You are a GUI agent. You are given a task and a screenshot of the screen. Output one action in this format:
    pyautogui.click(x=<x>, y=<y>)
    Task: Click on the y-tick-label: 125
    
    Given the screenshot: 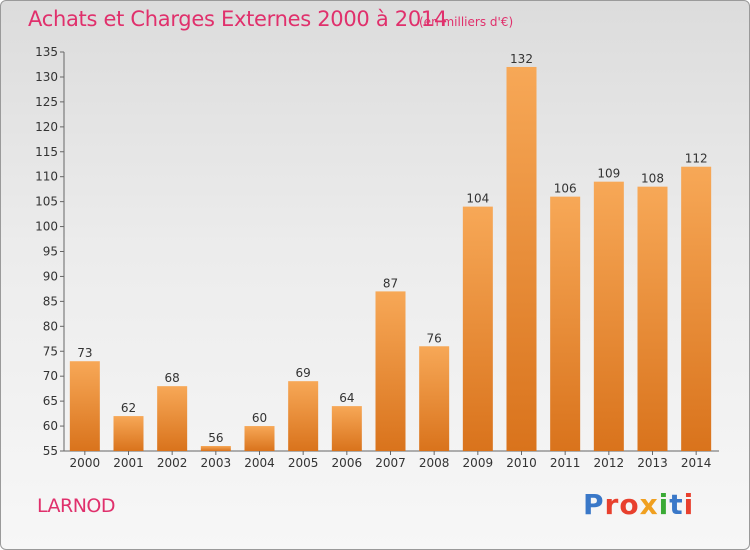 What is the action you would take?
    pyautogui.click(x=46, y=102)
    